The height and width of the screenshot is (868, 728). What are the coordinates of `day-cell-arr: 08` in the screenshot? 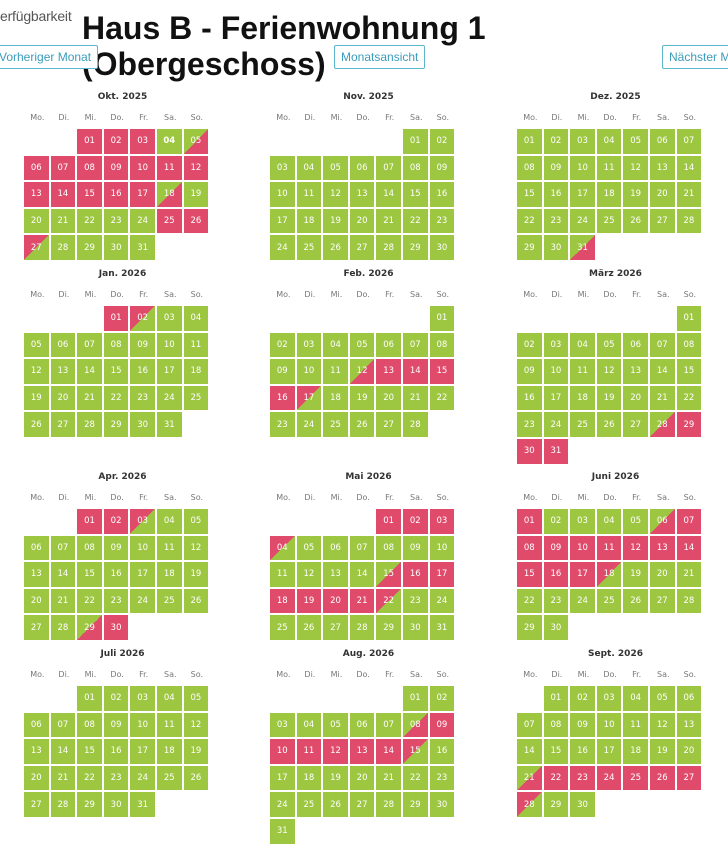 It's located at (415, 725).